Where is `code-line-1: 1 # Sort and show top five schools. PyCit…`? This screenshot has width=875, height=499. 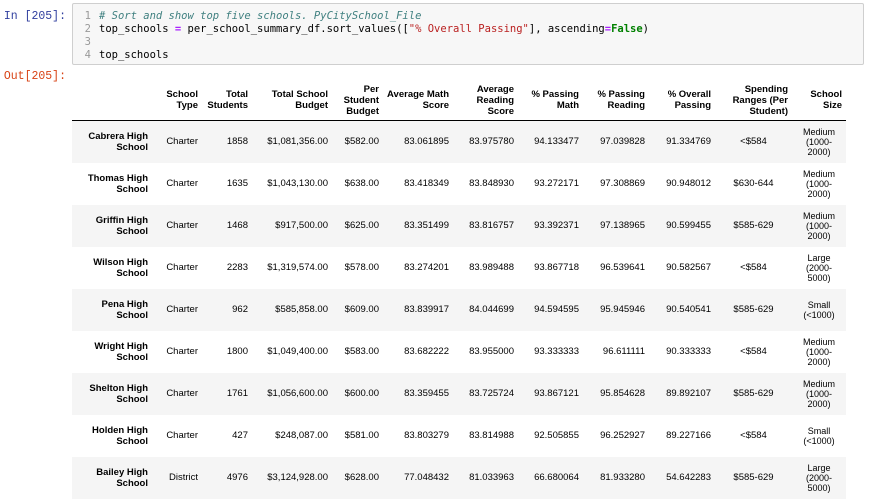
code-line-1: 1 # Sort and show top five schools. PyCit… is located at coordinates (247, 16).